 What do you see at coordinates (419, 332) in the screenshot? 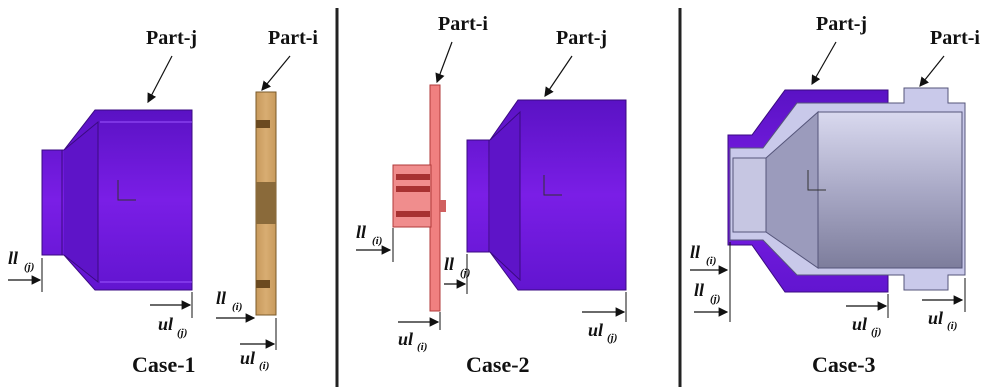
I see `case-2-dim-3: ul (i)` at bounding box center [419, 332].